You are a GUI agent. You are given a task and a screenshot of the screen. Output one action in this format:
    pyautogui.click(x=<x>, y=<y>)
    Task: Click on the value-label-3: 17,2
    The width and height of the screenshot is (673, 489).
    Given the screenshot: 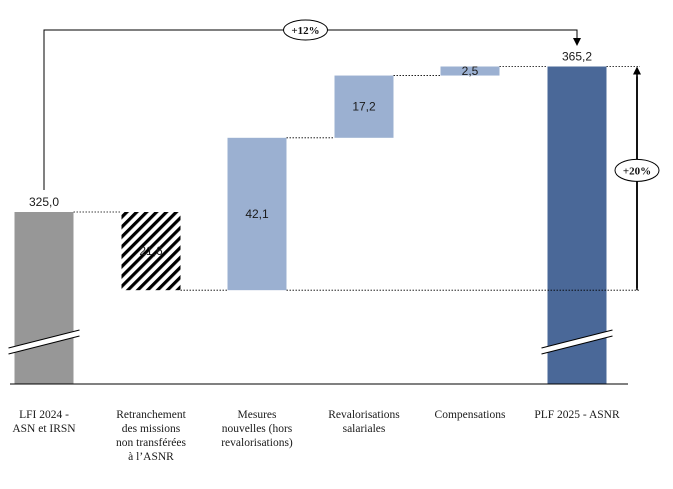 What is the action you would take?
    pyautogui.click(x=364, y=107)
    